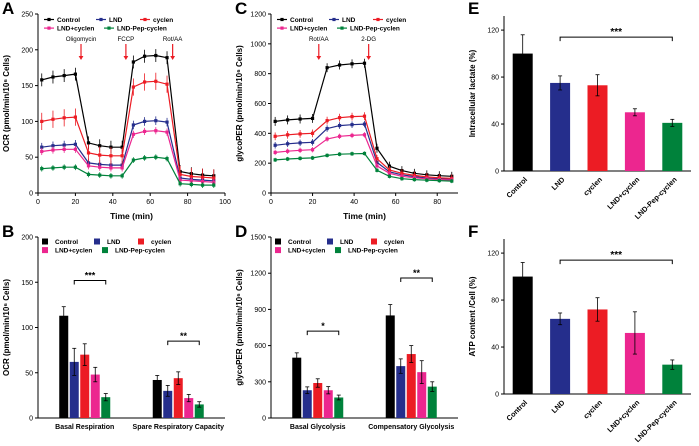 The image size is (699, 446). Describe the element at coordinates (472, 93) in the screenshot. I see `svg-text: Intracellular lactate (%)` at that location.